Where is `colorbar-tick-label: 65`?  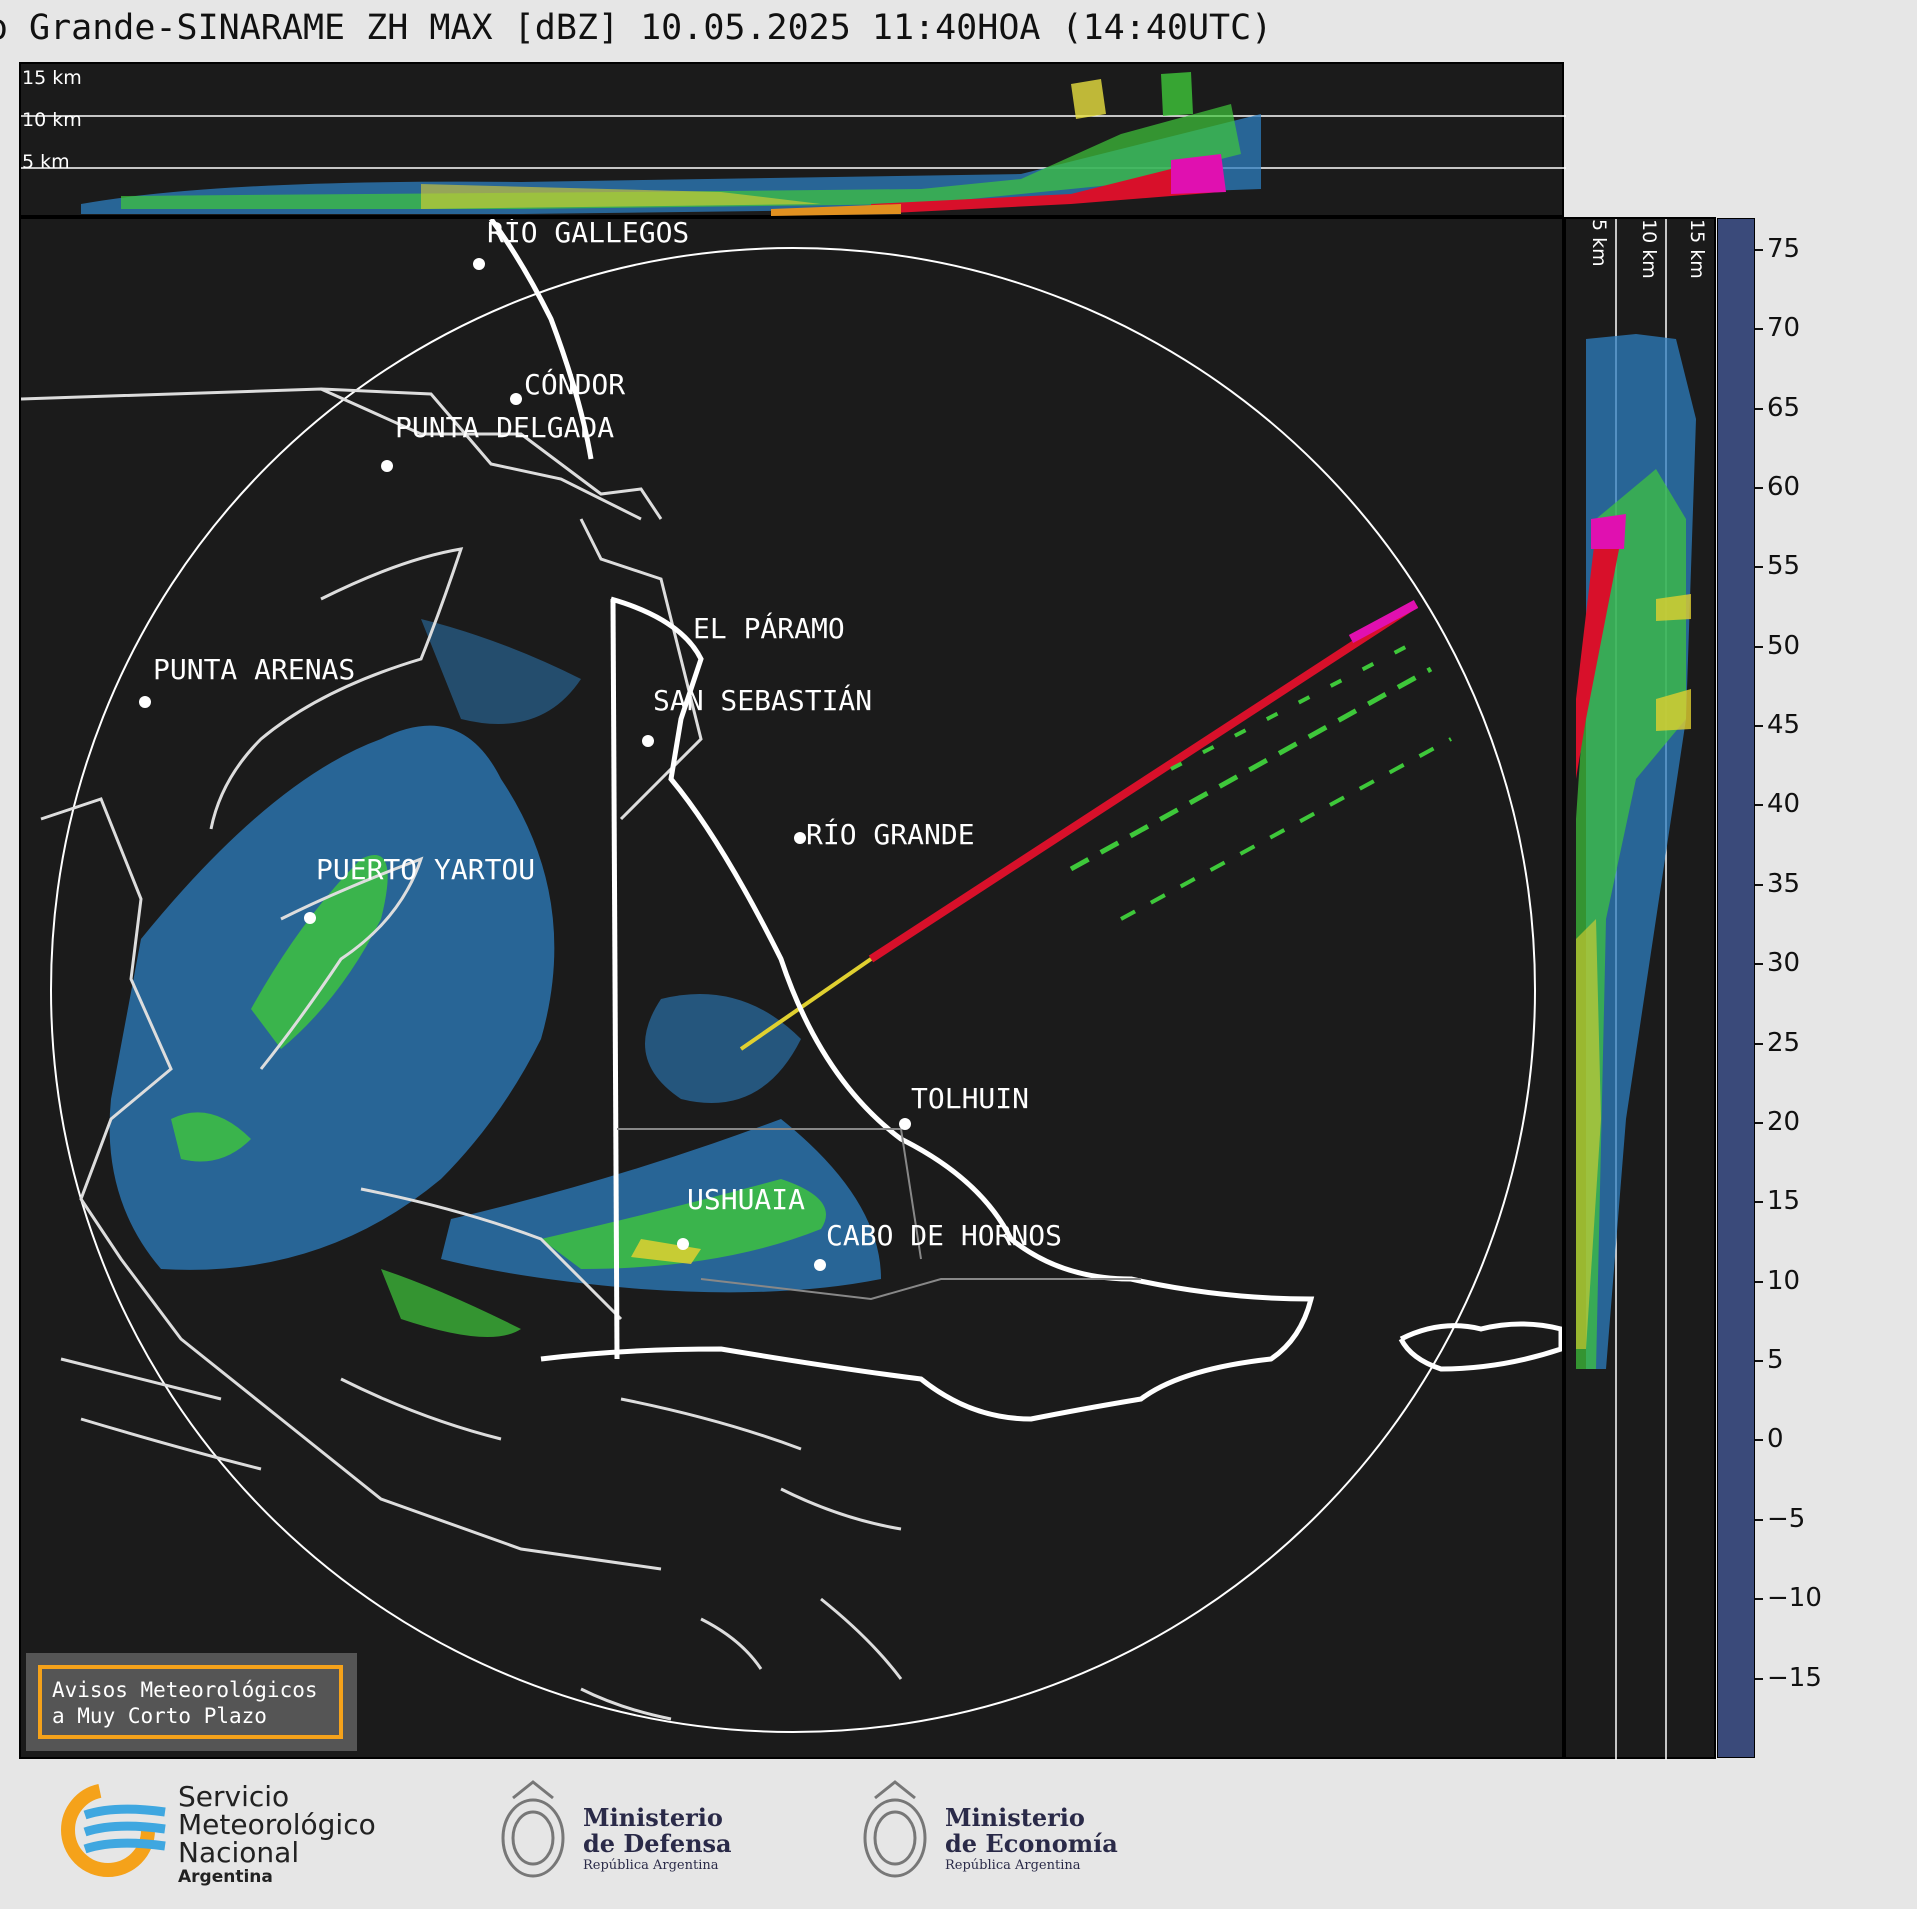
colorbar-tick-label: 65 is located at coordinates (1784, 407).